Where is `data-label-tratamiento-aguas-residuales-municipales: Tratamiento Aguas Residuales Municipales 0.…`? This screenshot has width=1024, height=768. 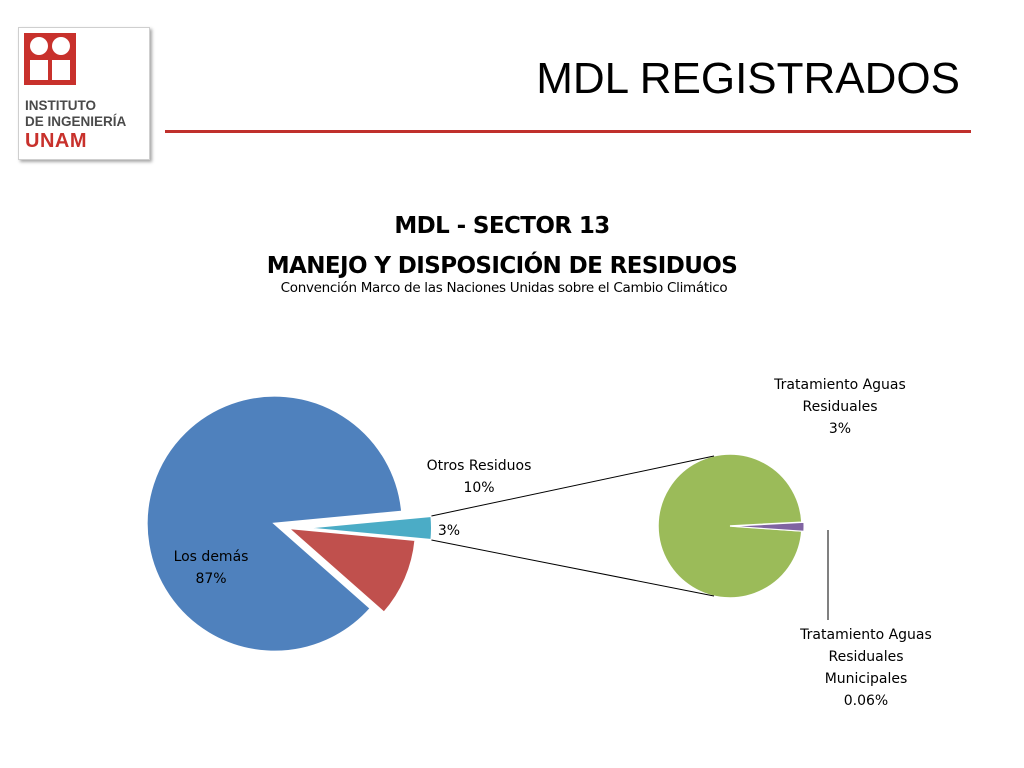
data-label-tratamiento-aguas-residuales-municipales: Tratamiento Aguas Residuales Municipales 0.… is located at coordinates (865, 668).